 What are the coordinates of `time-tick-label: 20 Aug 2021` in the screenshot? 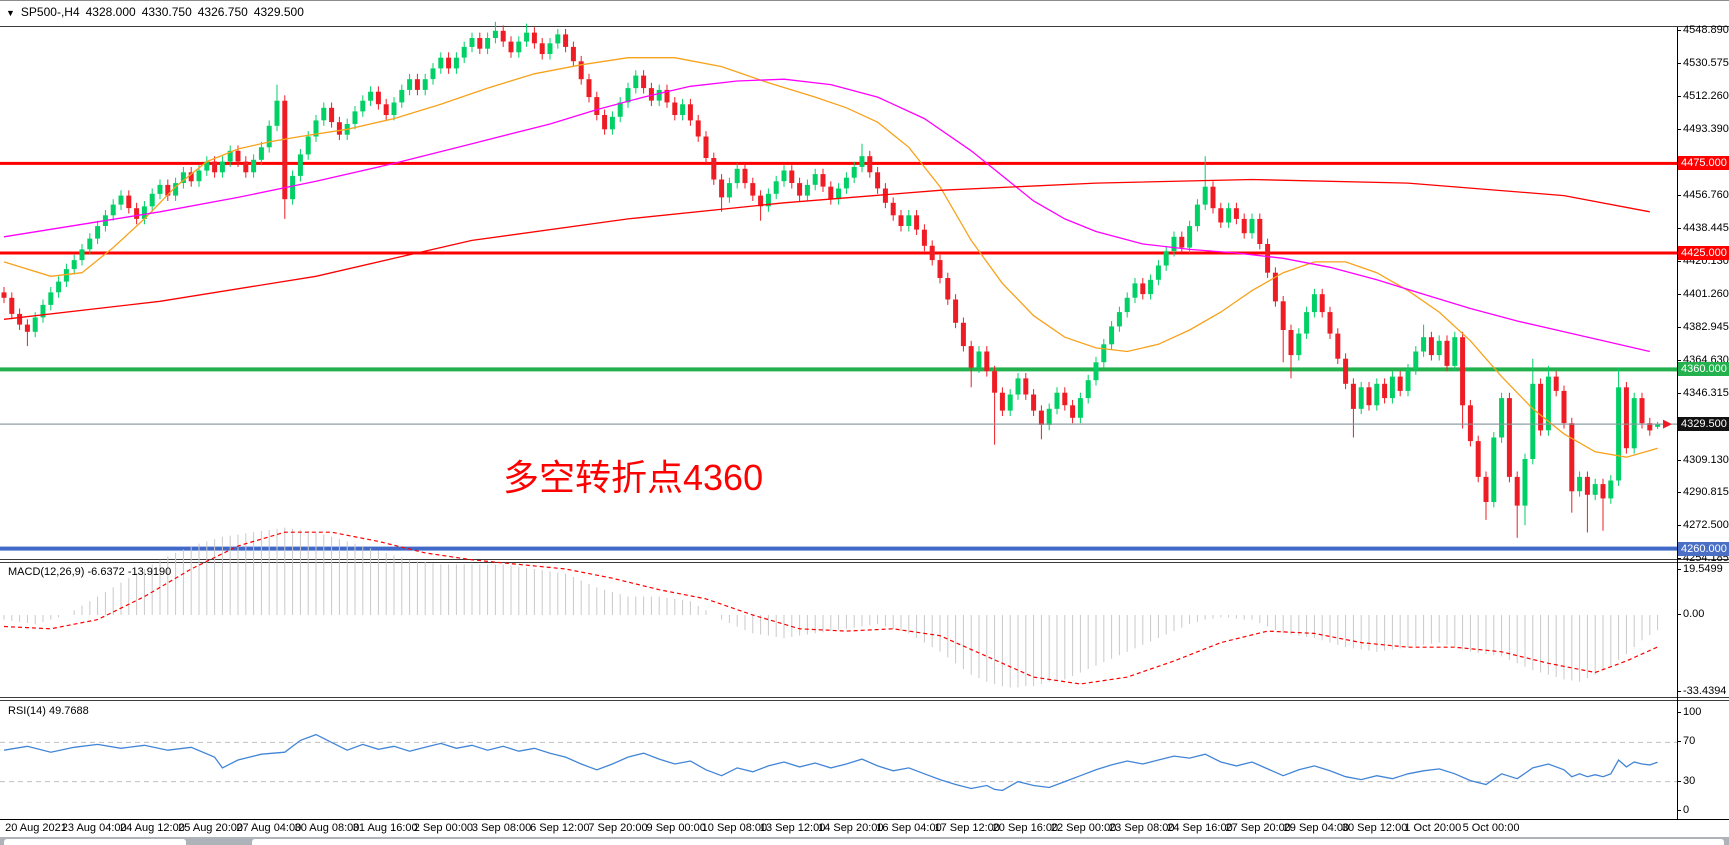 It's located at (36, 828).